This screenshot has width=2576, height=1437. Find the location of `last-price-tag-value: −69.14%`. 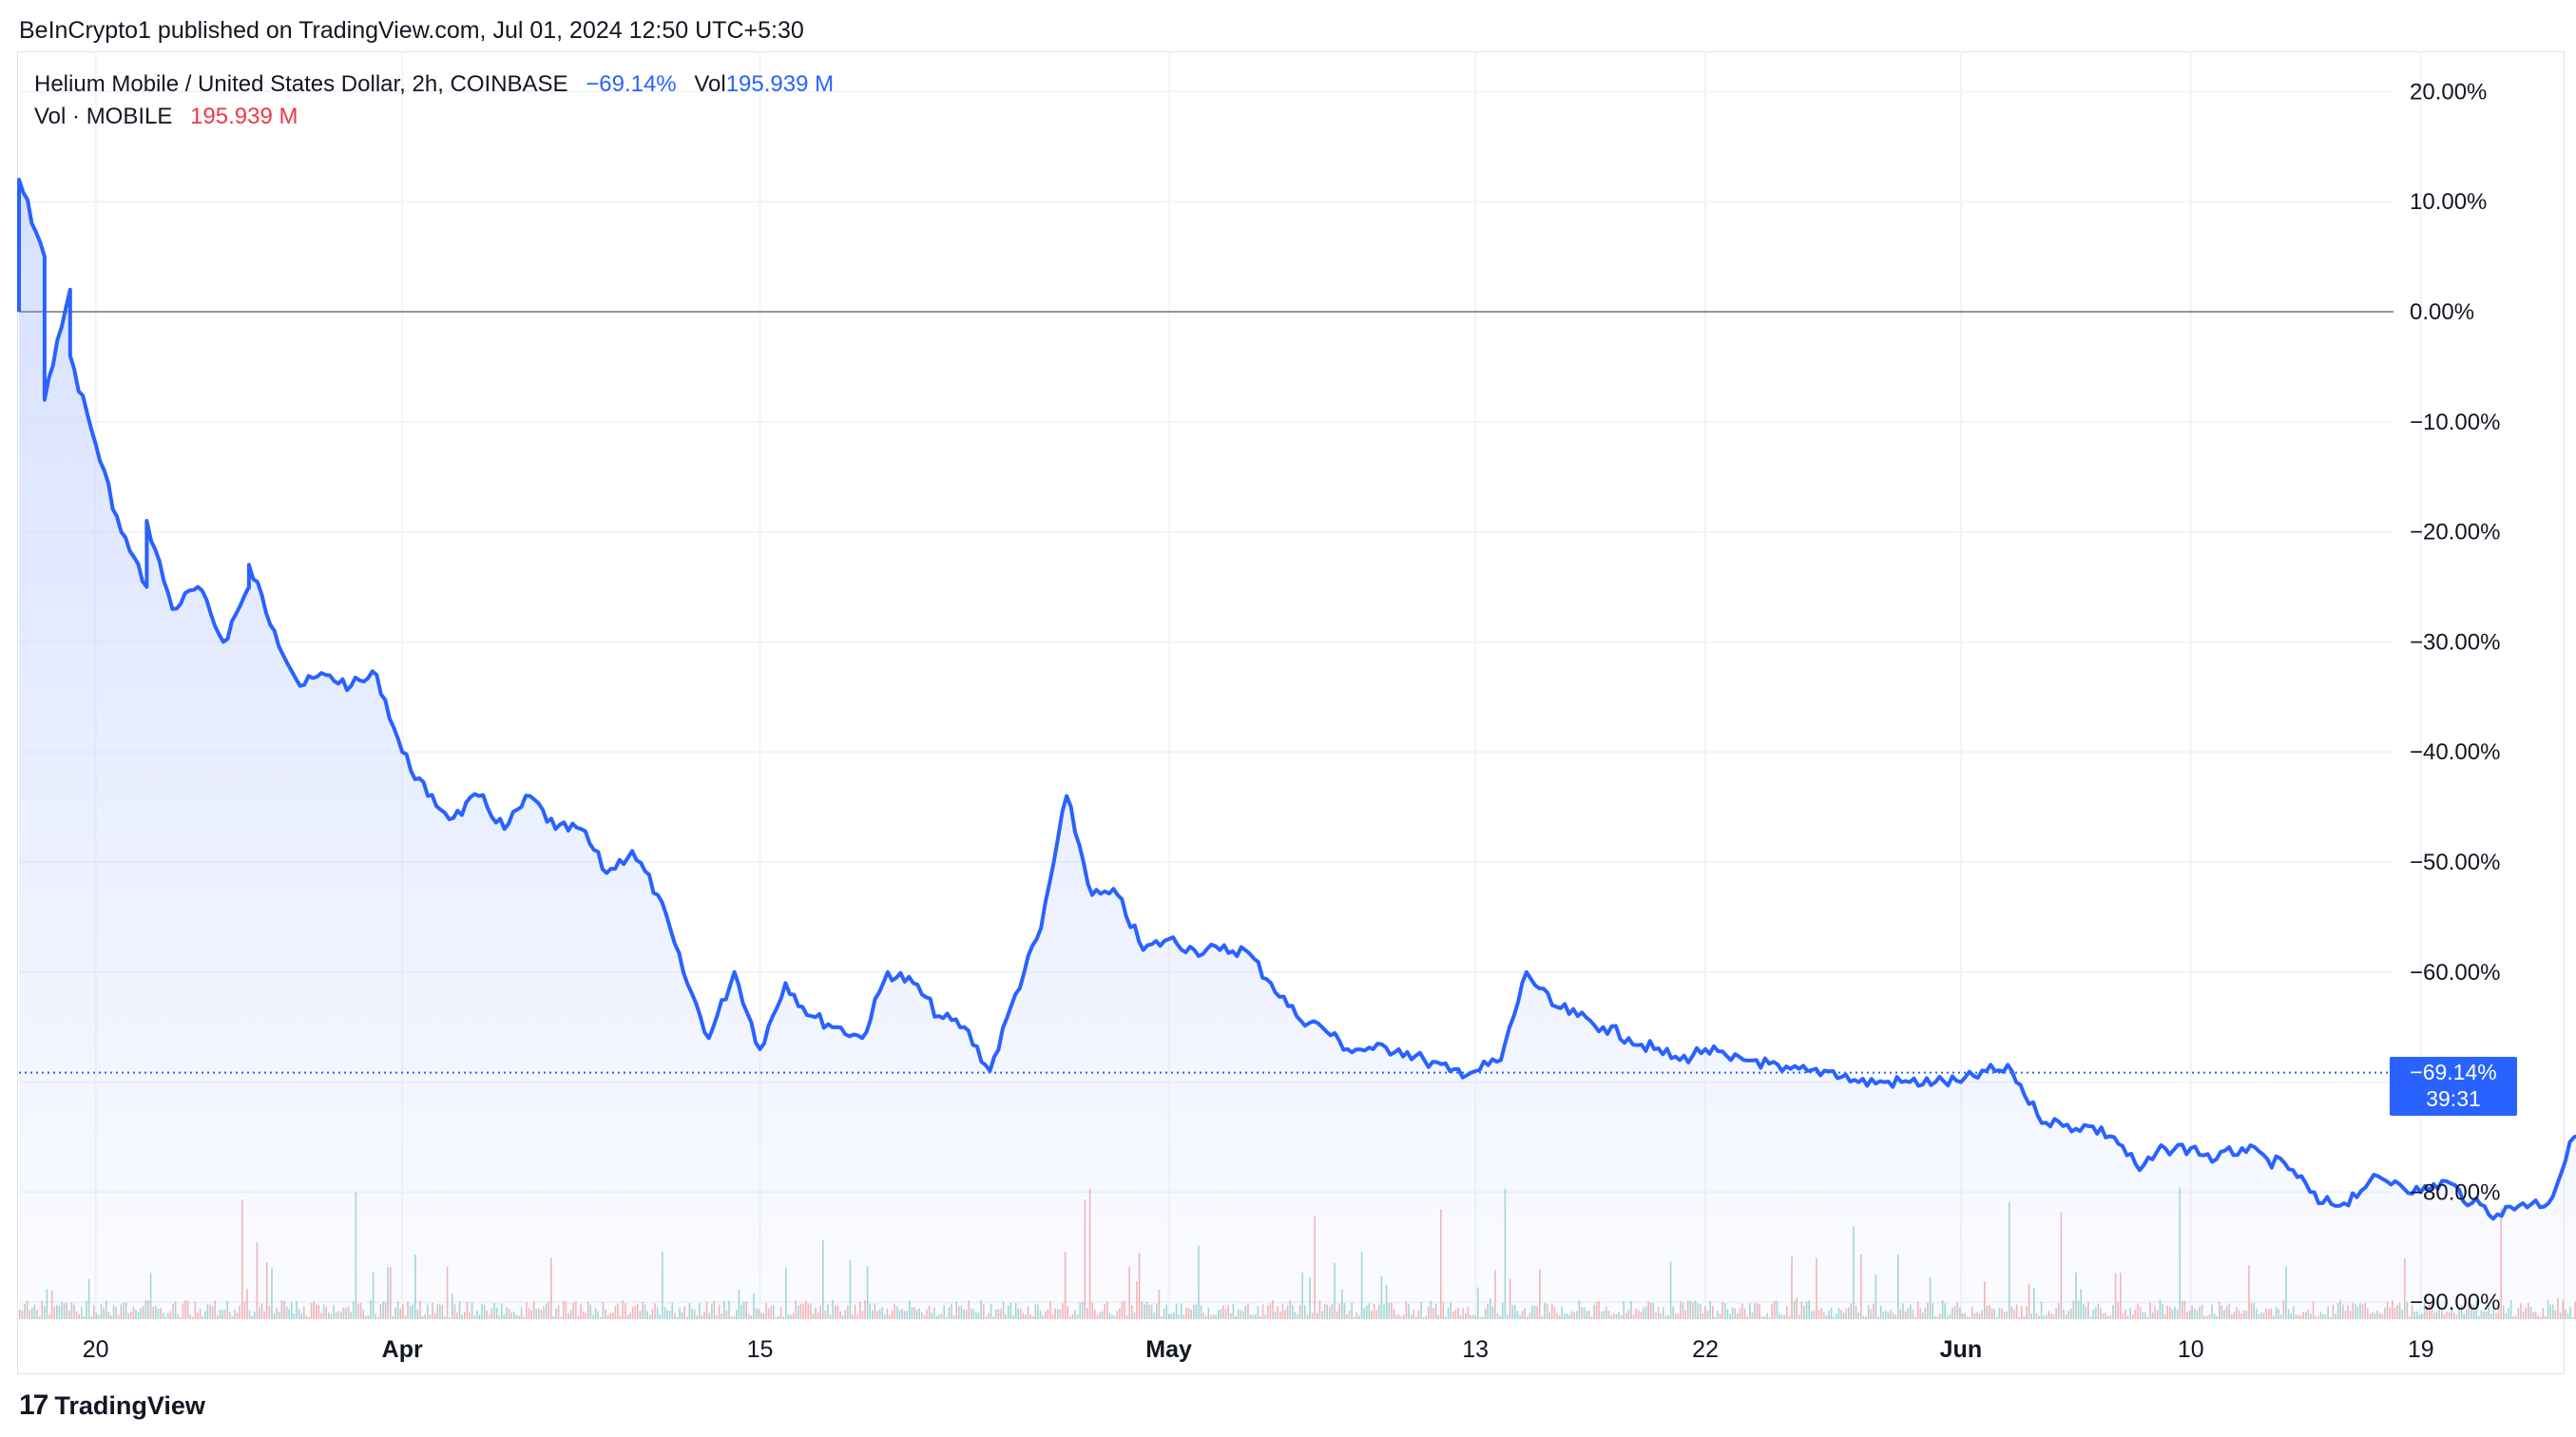

last-price-tag-value: −69.14% is located at coordinates (2453, 1072).